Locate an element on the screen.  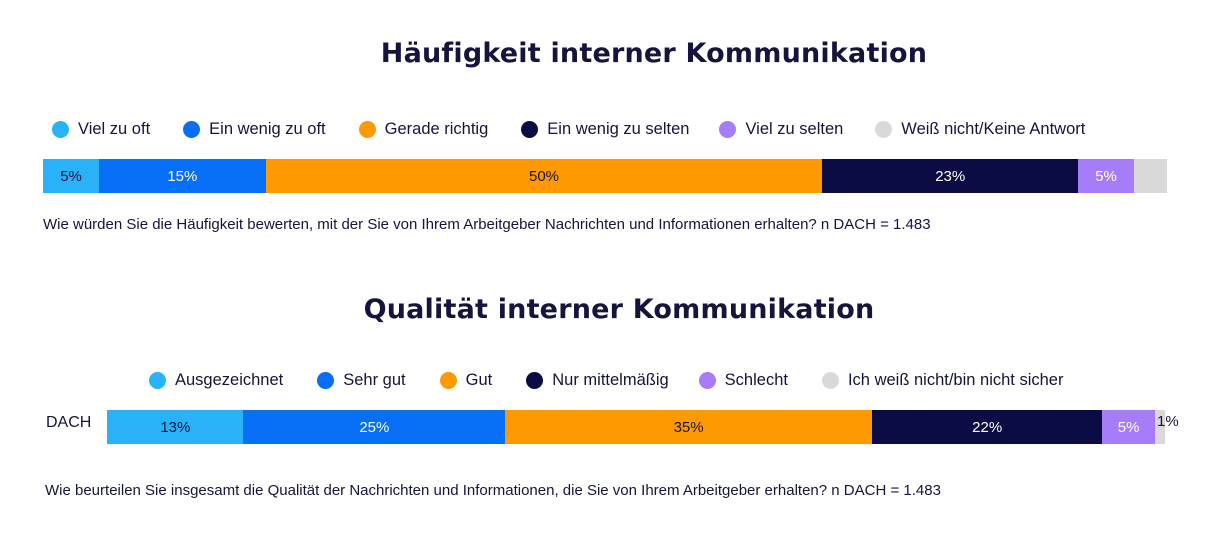
data-label: 13% is located at coordinates (175, 427).